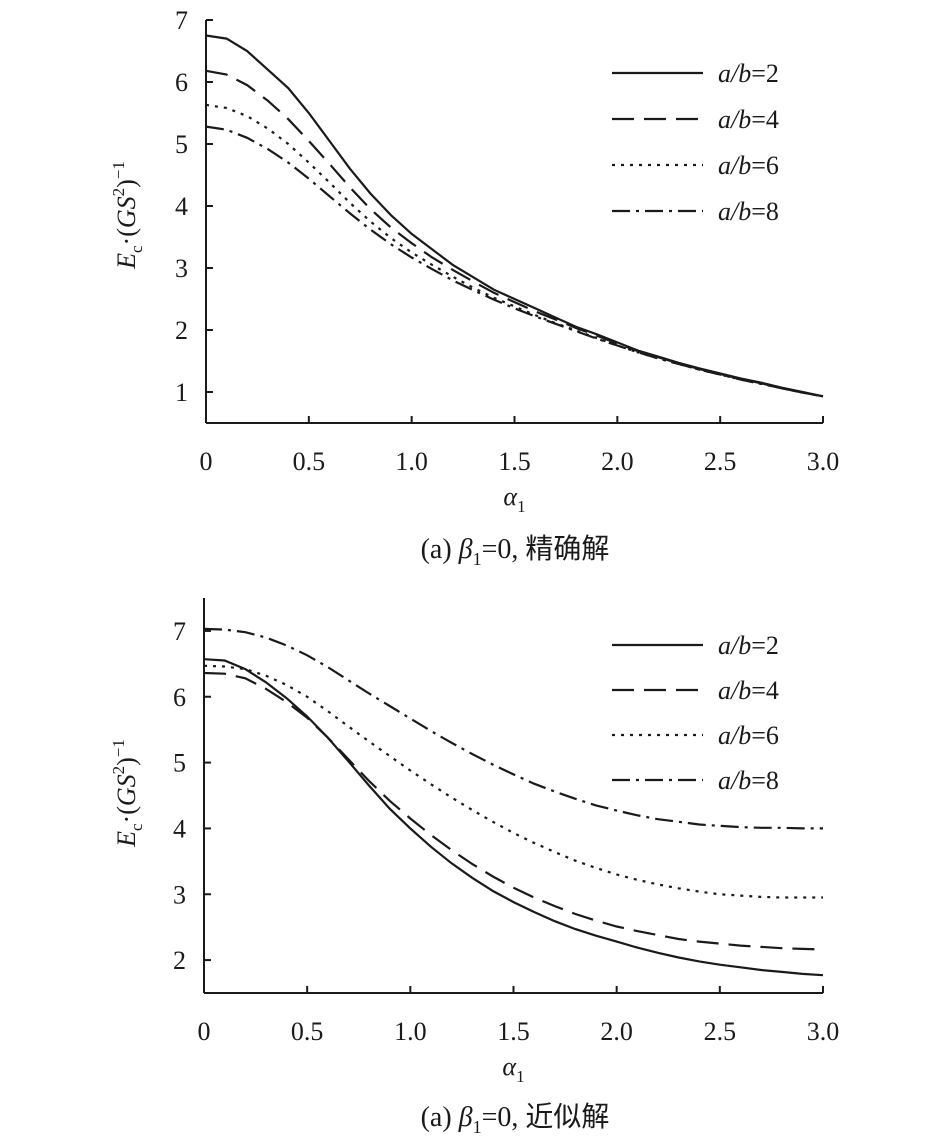  What do you see at coordinates (515, 551) in the screenshot?
I see `figure-caption: (a) β1=0, 精确解` at bounding box center [515, 551].